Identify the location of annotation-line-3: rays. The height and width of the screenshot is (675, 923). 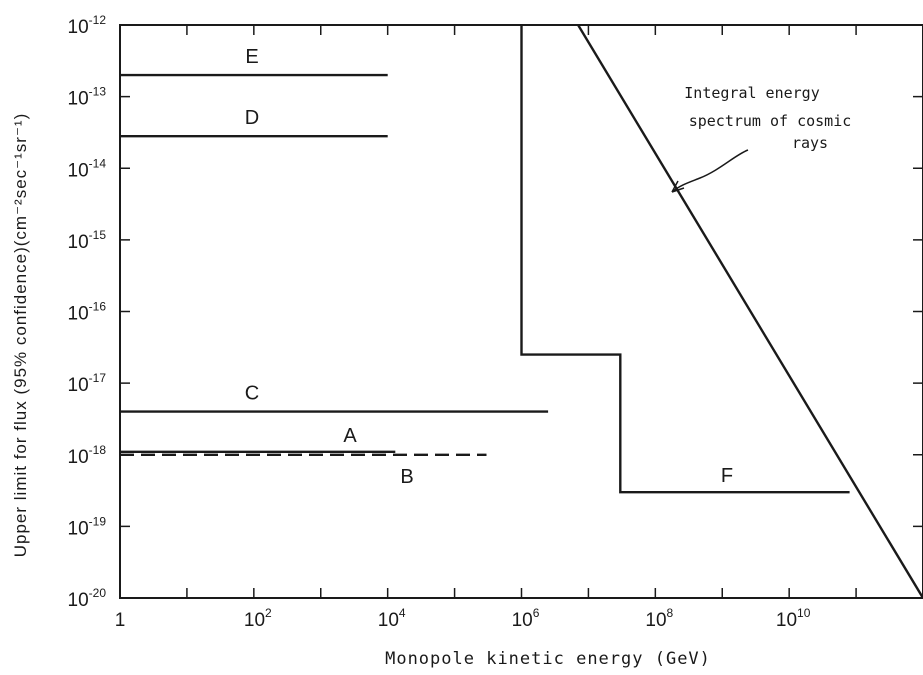
(810, 143).